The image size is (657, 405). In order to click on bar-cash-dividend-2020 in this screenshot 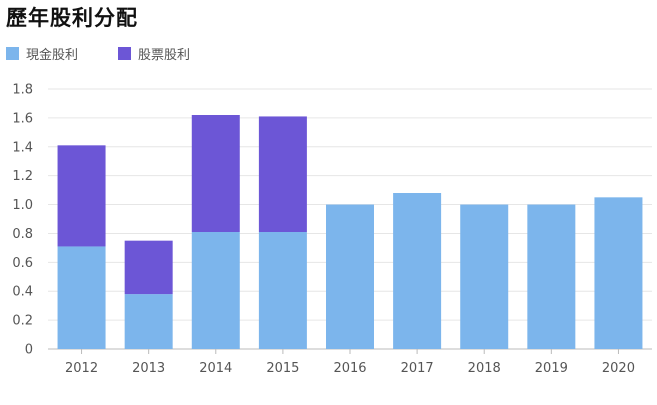, I will do `click(618, 273)`.